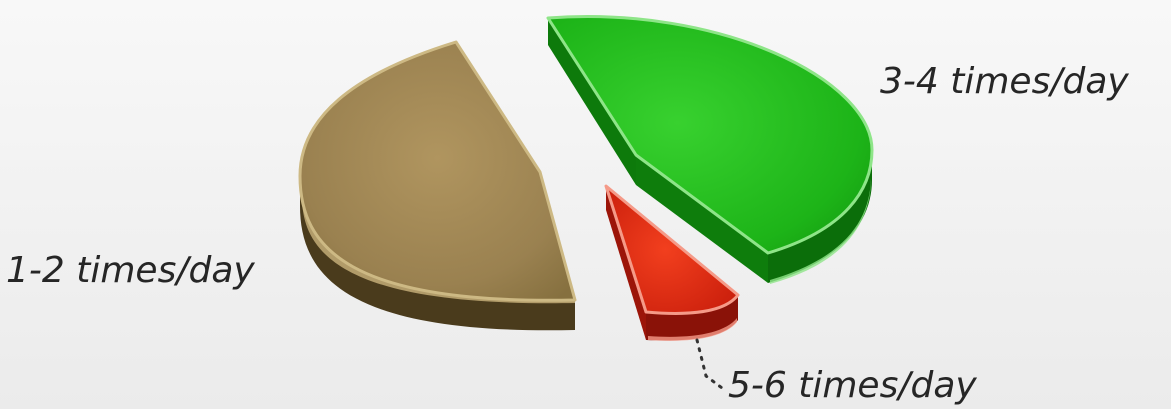 This screenshot has width=1171, height=409. Describe the element at coordinates (626, 263) in the screenshot. I see `pie-slice-5-6-side-left` at that location.